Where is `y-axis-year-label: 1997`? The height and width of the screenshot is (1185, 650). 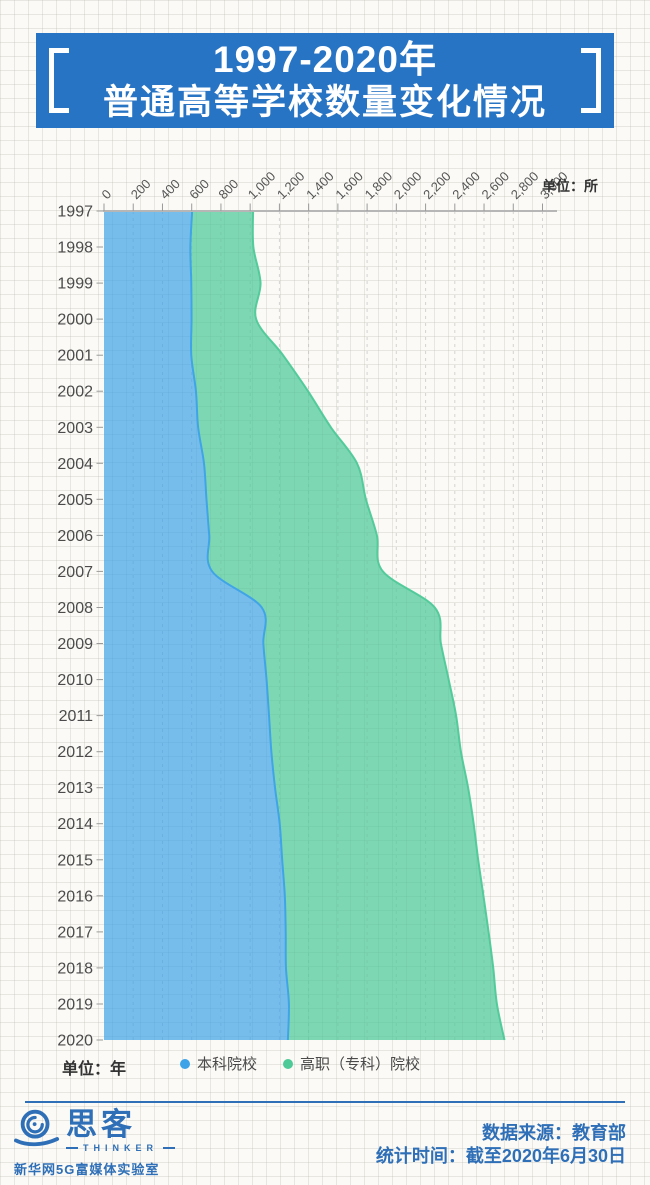 y-axis-year-label: 1997 is located at coordinates (75, 212).